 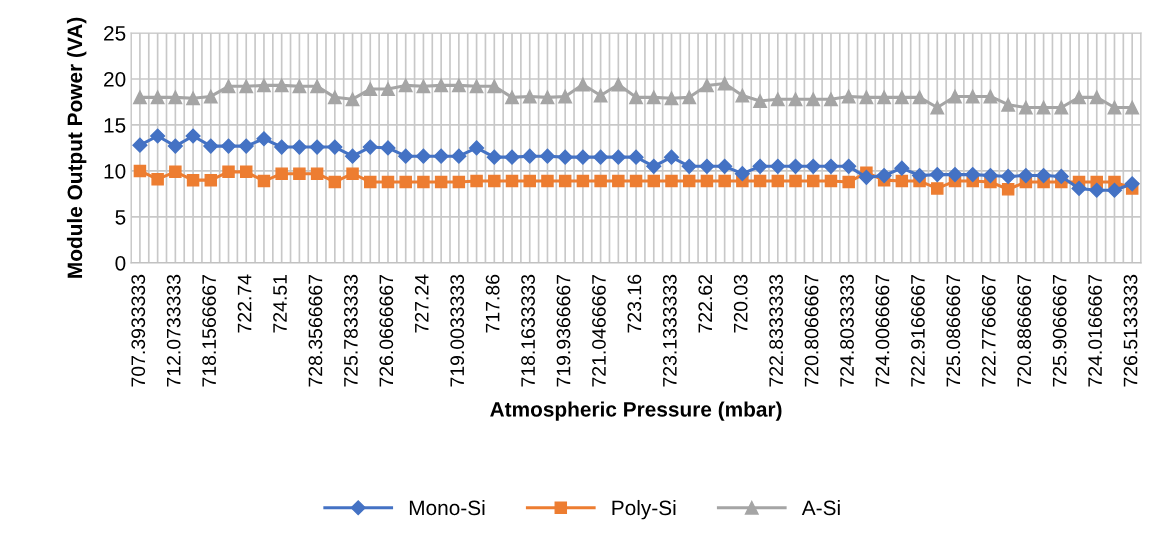 I want to click on x-tick-label: 719.9366667, so click(x=563, y=330).